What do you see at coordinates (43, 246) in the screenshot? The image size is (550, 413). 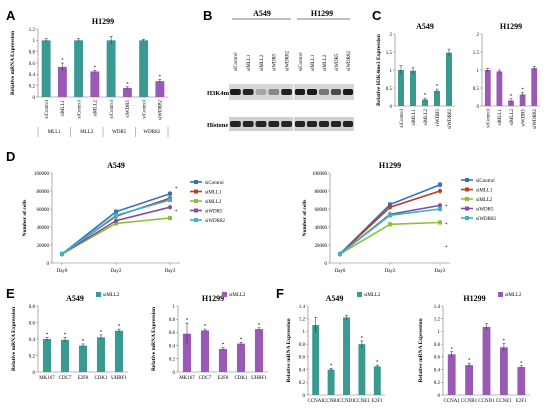 I see `y-tick-label: 20000` at bounding box center [43, 246].